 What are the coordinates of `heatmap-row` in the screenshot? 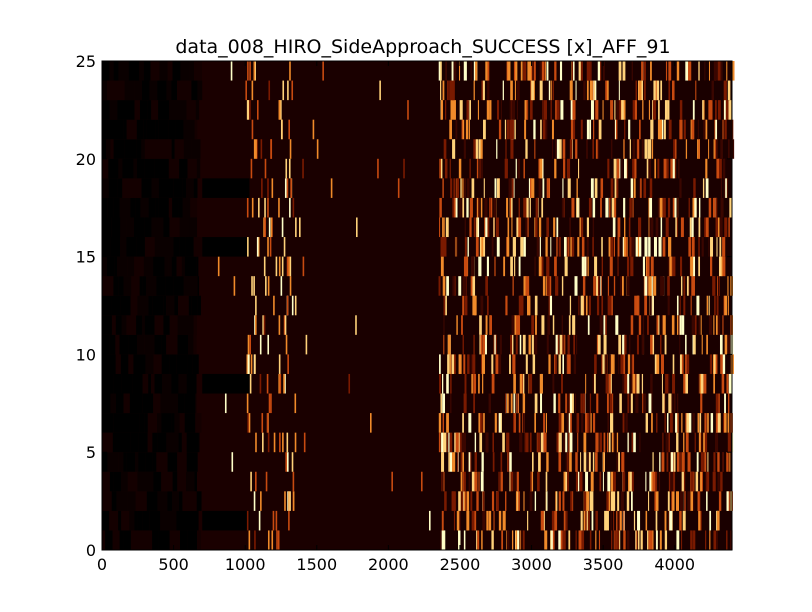 It's located at (418, 71).